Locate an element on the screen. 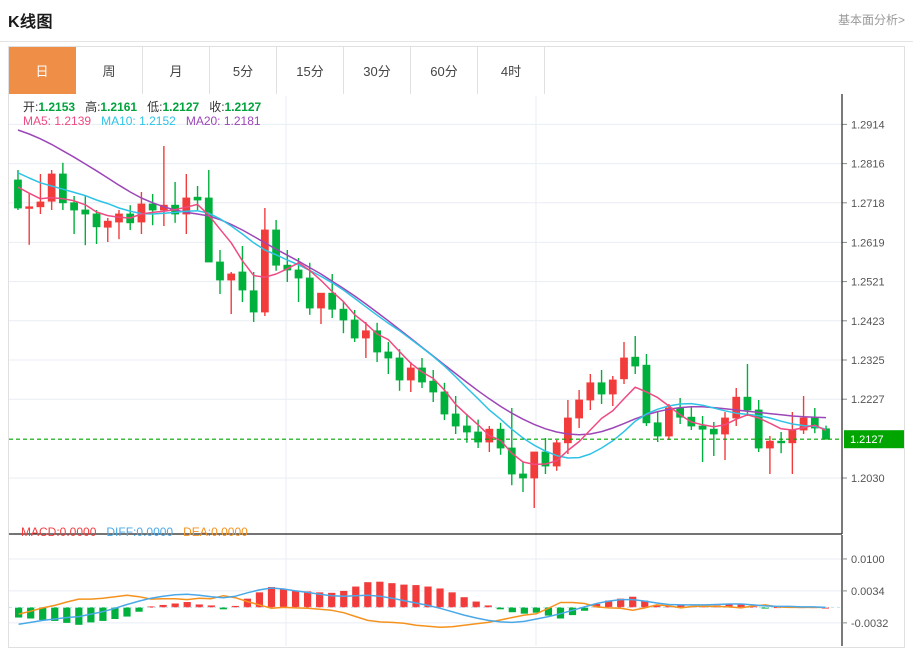 This screenshot has height=650, width=913. last-price-tag: 1.2127 is located at coordinates (874, 439).